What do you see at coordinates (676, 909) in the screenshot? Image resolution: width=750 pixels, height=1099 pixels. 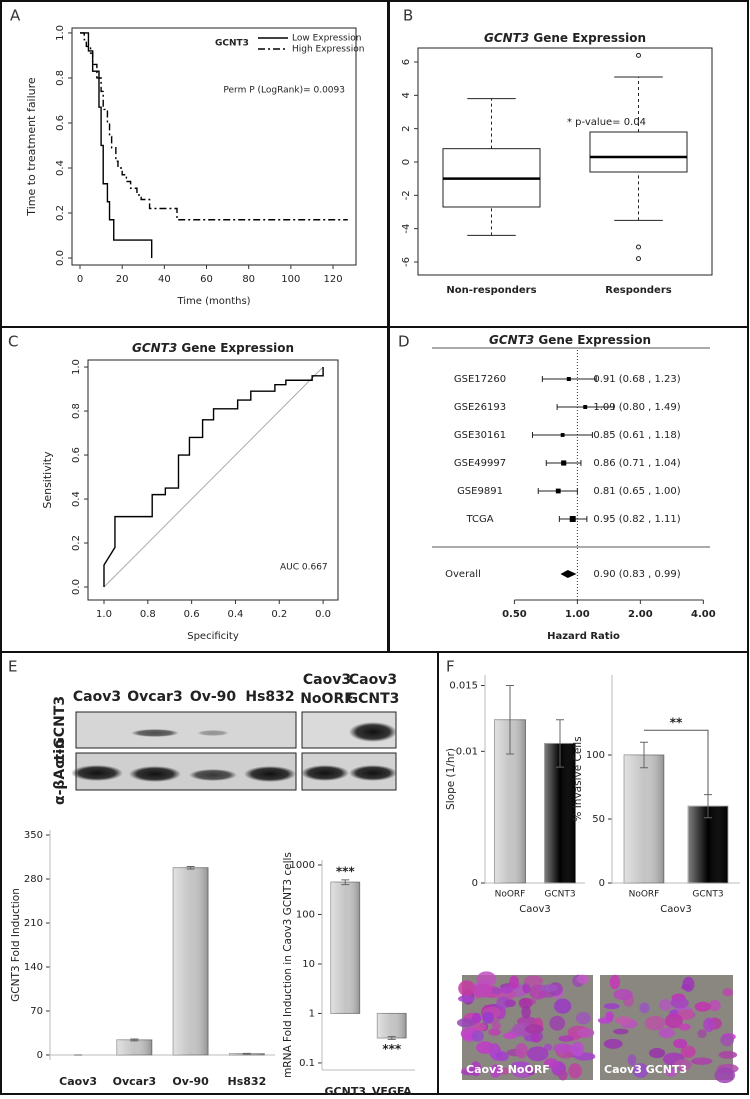 I see `x-axis-label: Caov3` at bounding box center [676, 909].